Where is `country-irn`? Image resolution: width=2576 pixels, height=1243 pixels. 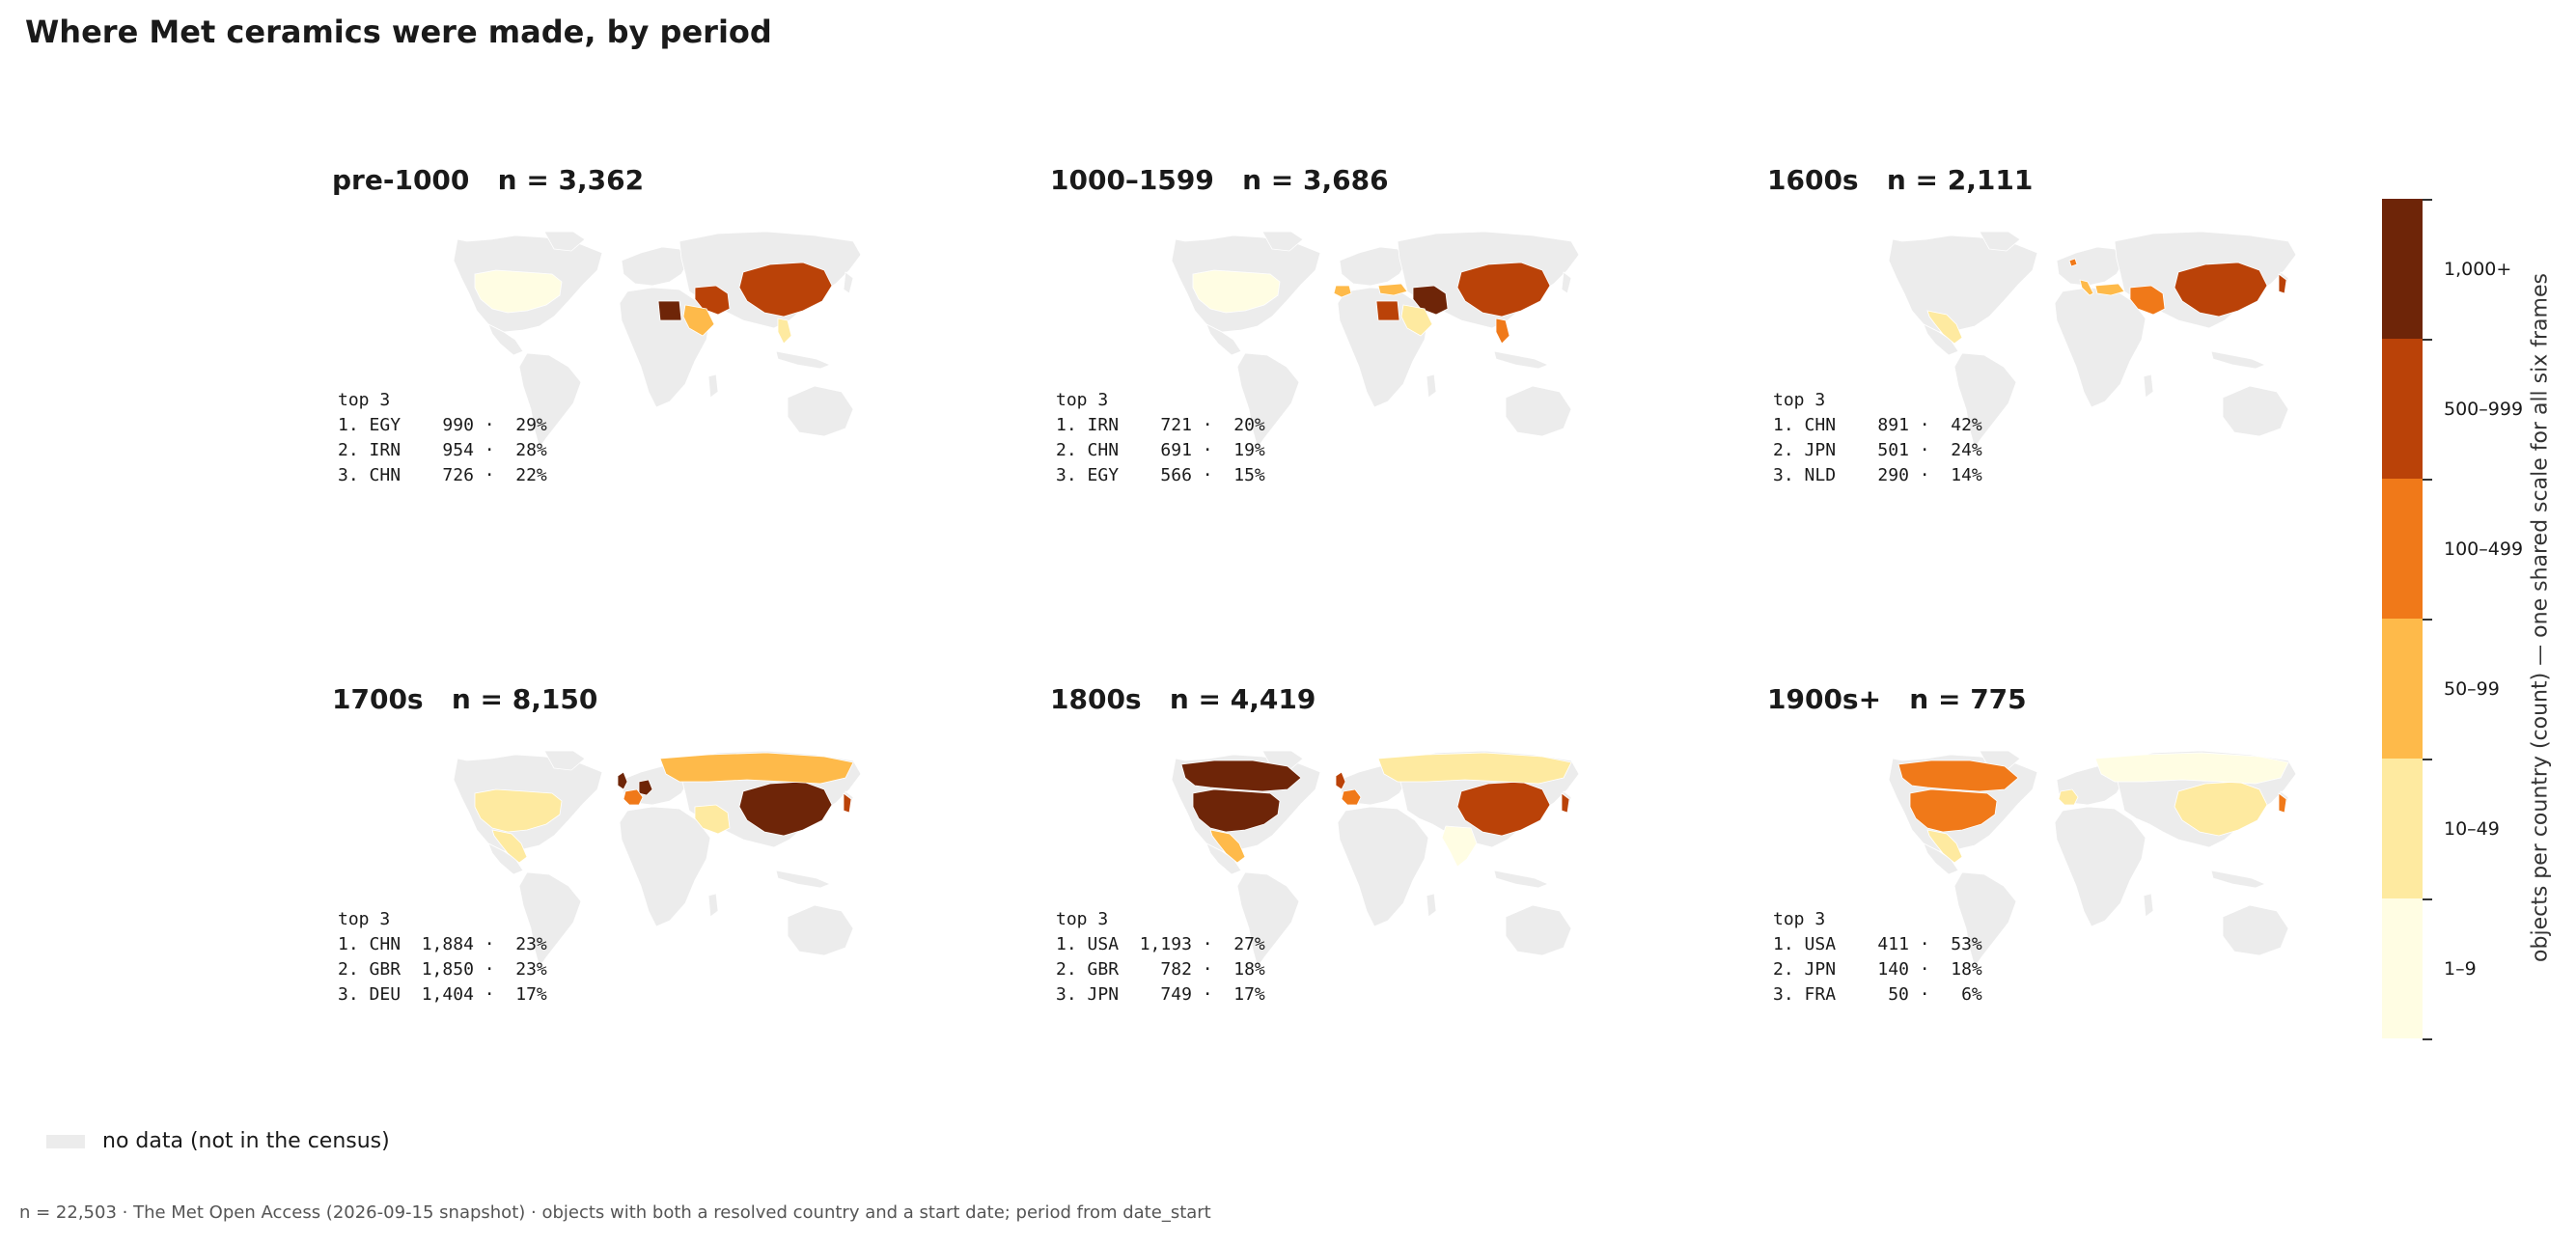
country-irn is located at coordinates (712, 819).